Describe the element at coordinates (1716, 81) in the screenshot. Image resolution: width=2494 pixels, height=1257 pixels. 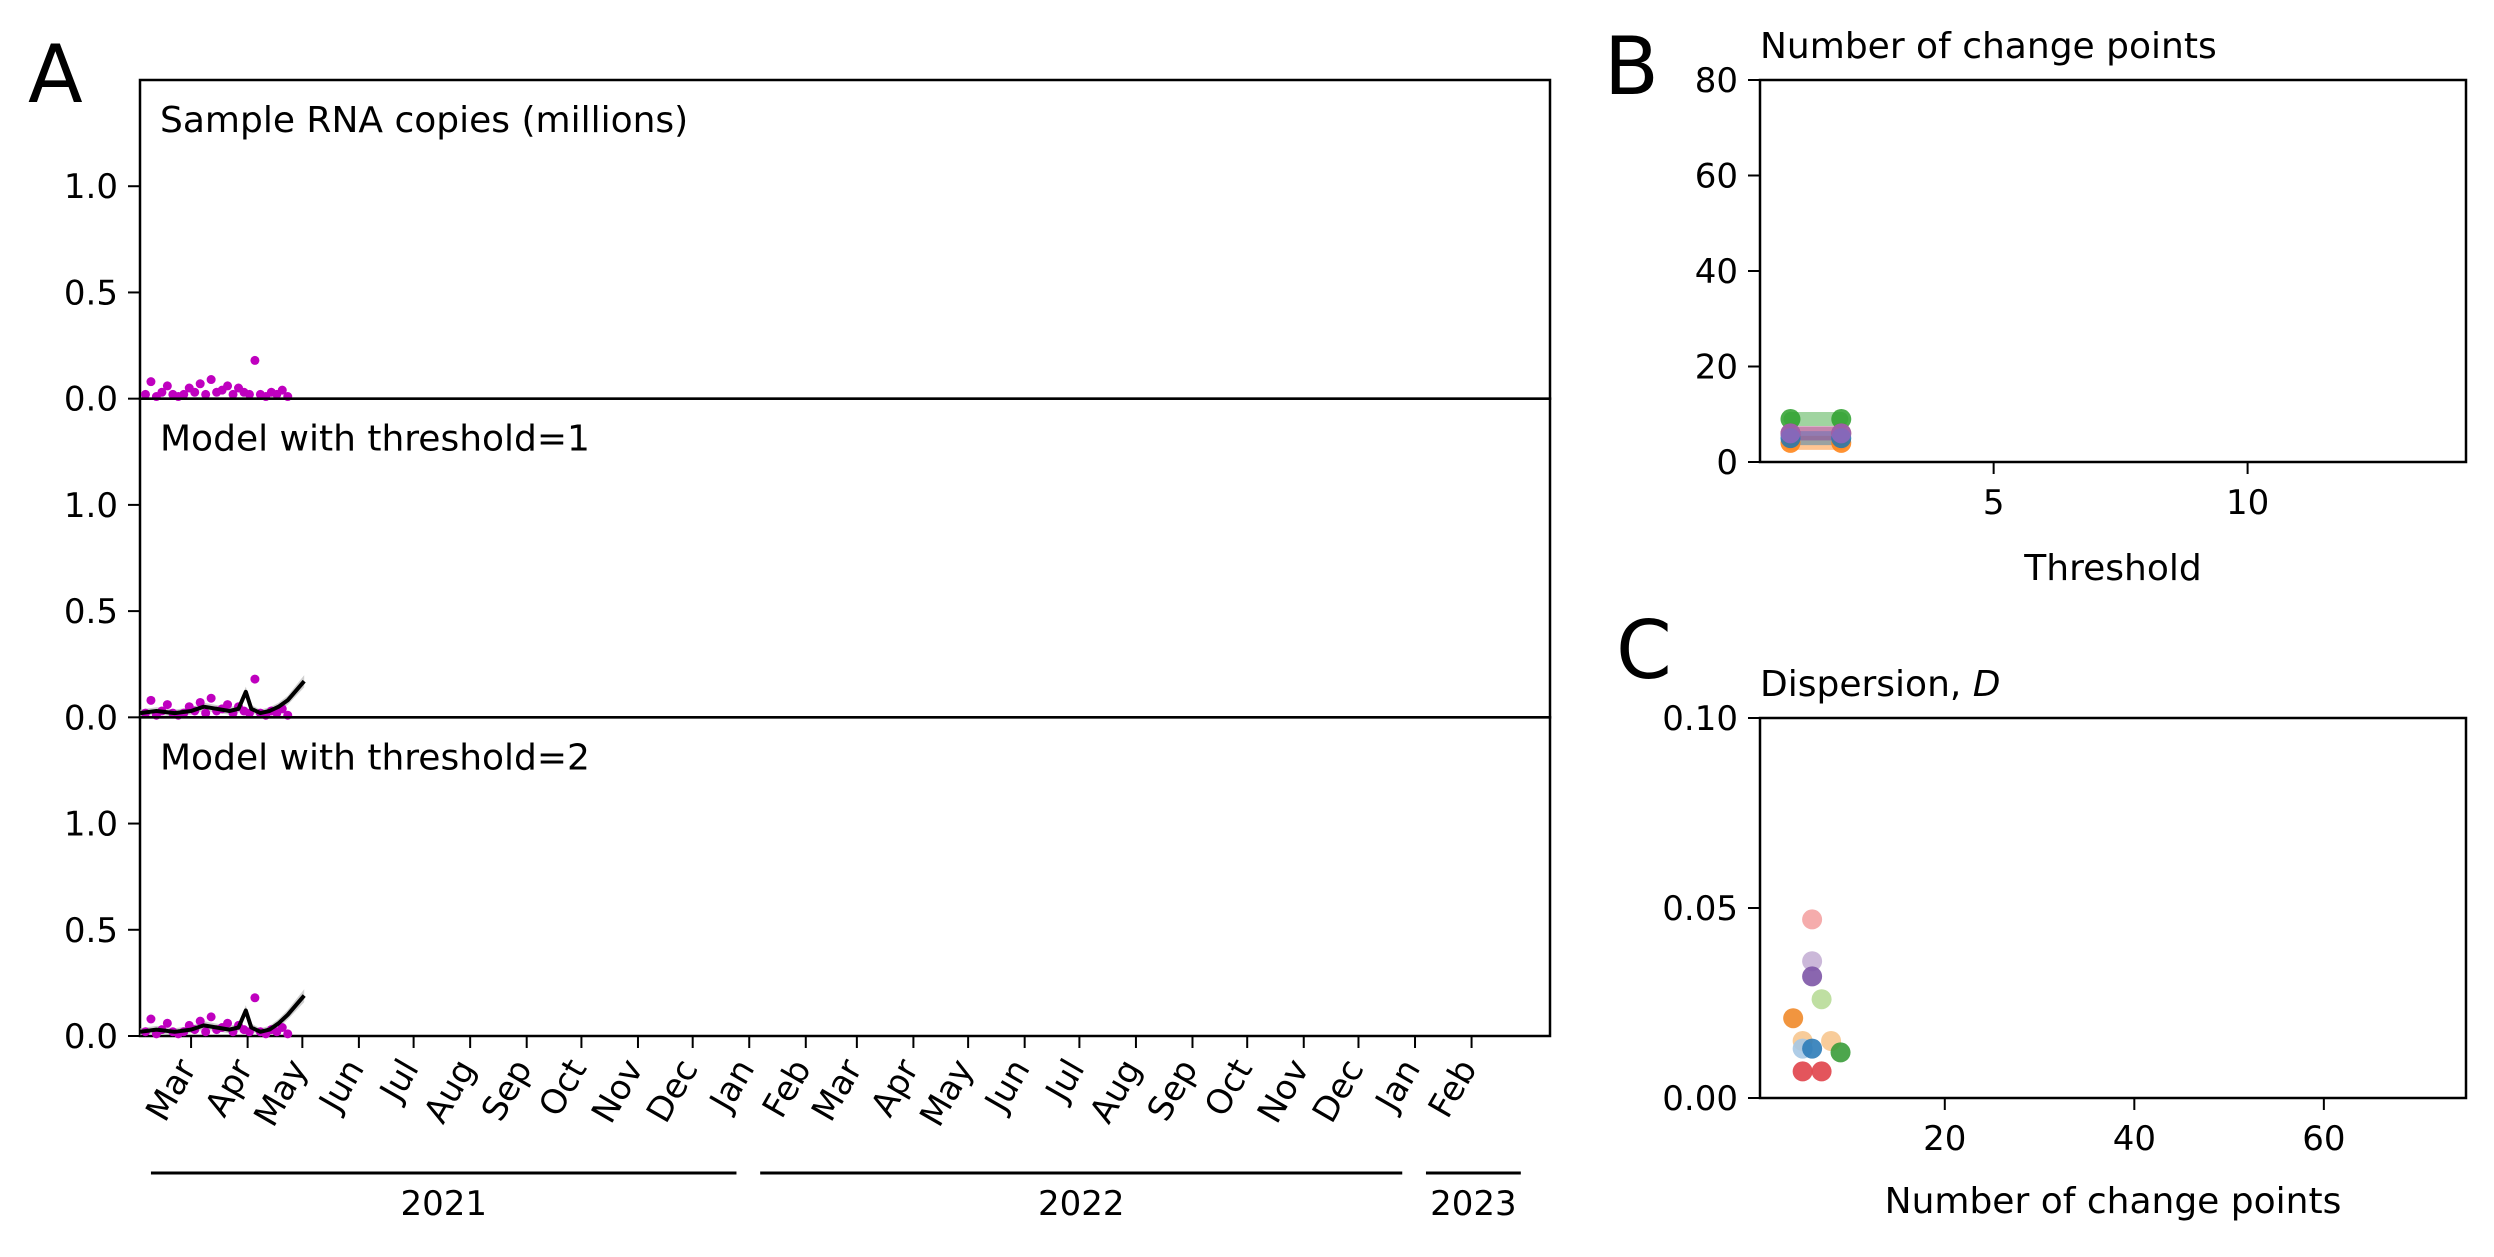
I see `panel-b-ytick-label: 80` at that location.